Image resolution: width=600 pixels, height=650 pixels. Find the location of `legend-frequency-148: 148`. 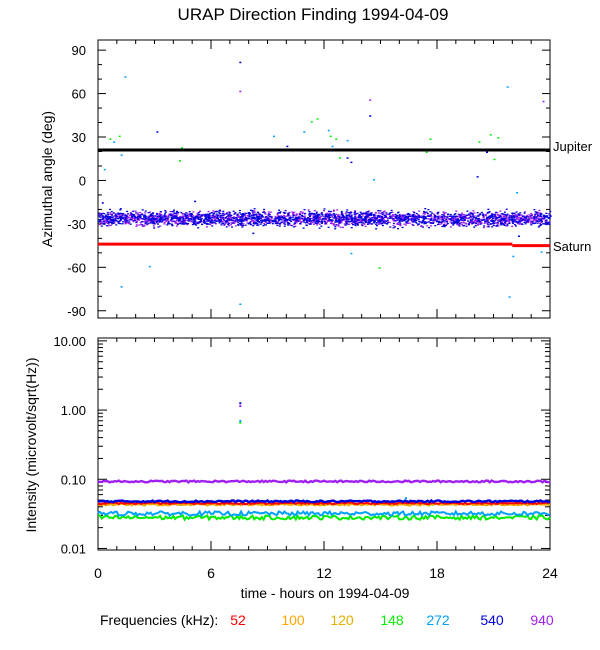

legend-frequency-148: 148 is located at coordinates (392, 620).